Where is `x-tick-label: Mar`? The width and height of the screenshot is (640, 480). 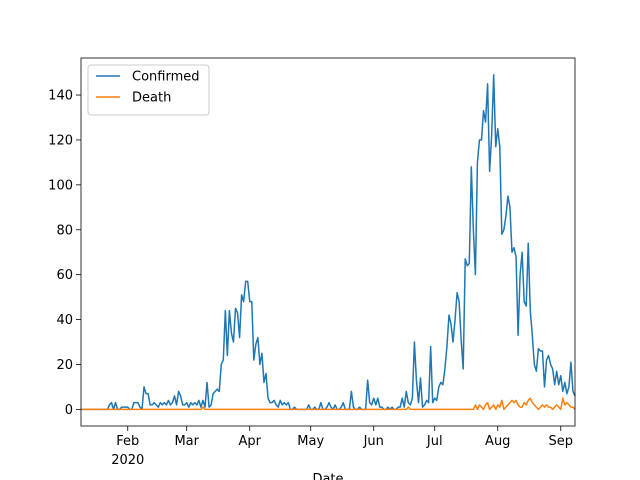
x-tick-label: Mar is located at coordinates (186, 441).